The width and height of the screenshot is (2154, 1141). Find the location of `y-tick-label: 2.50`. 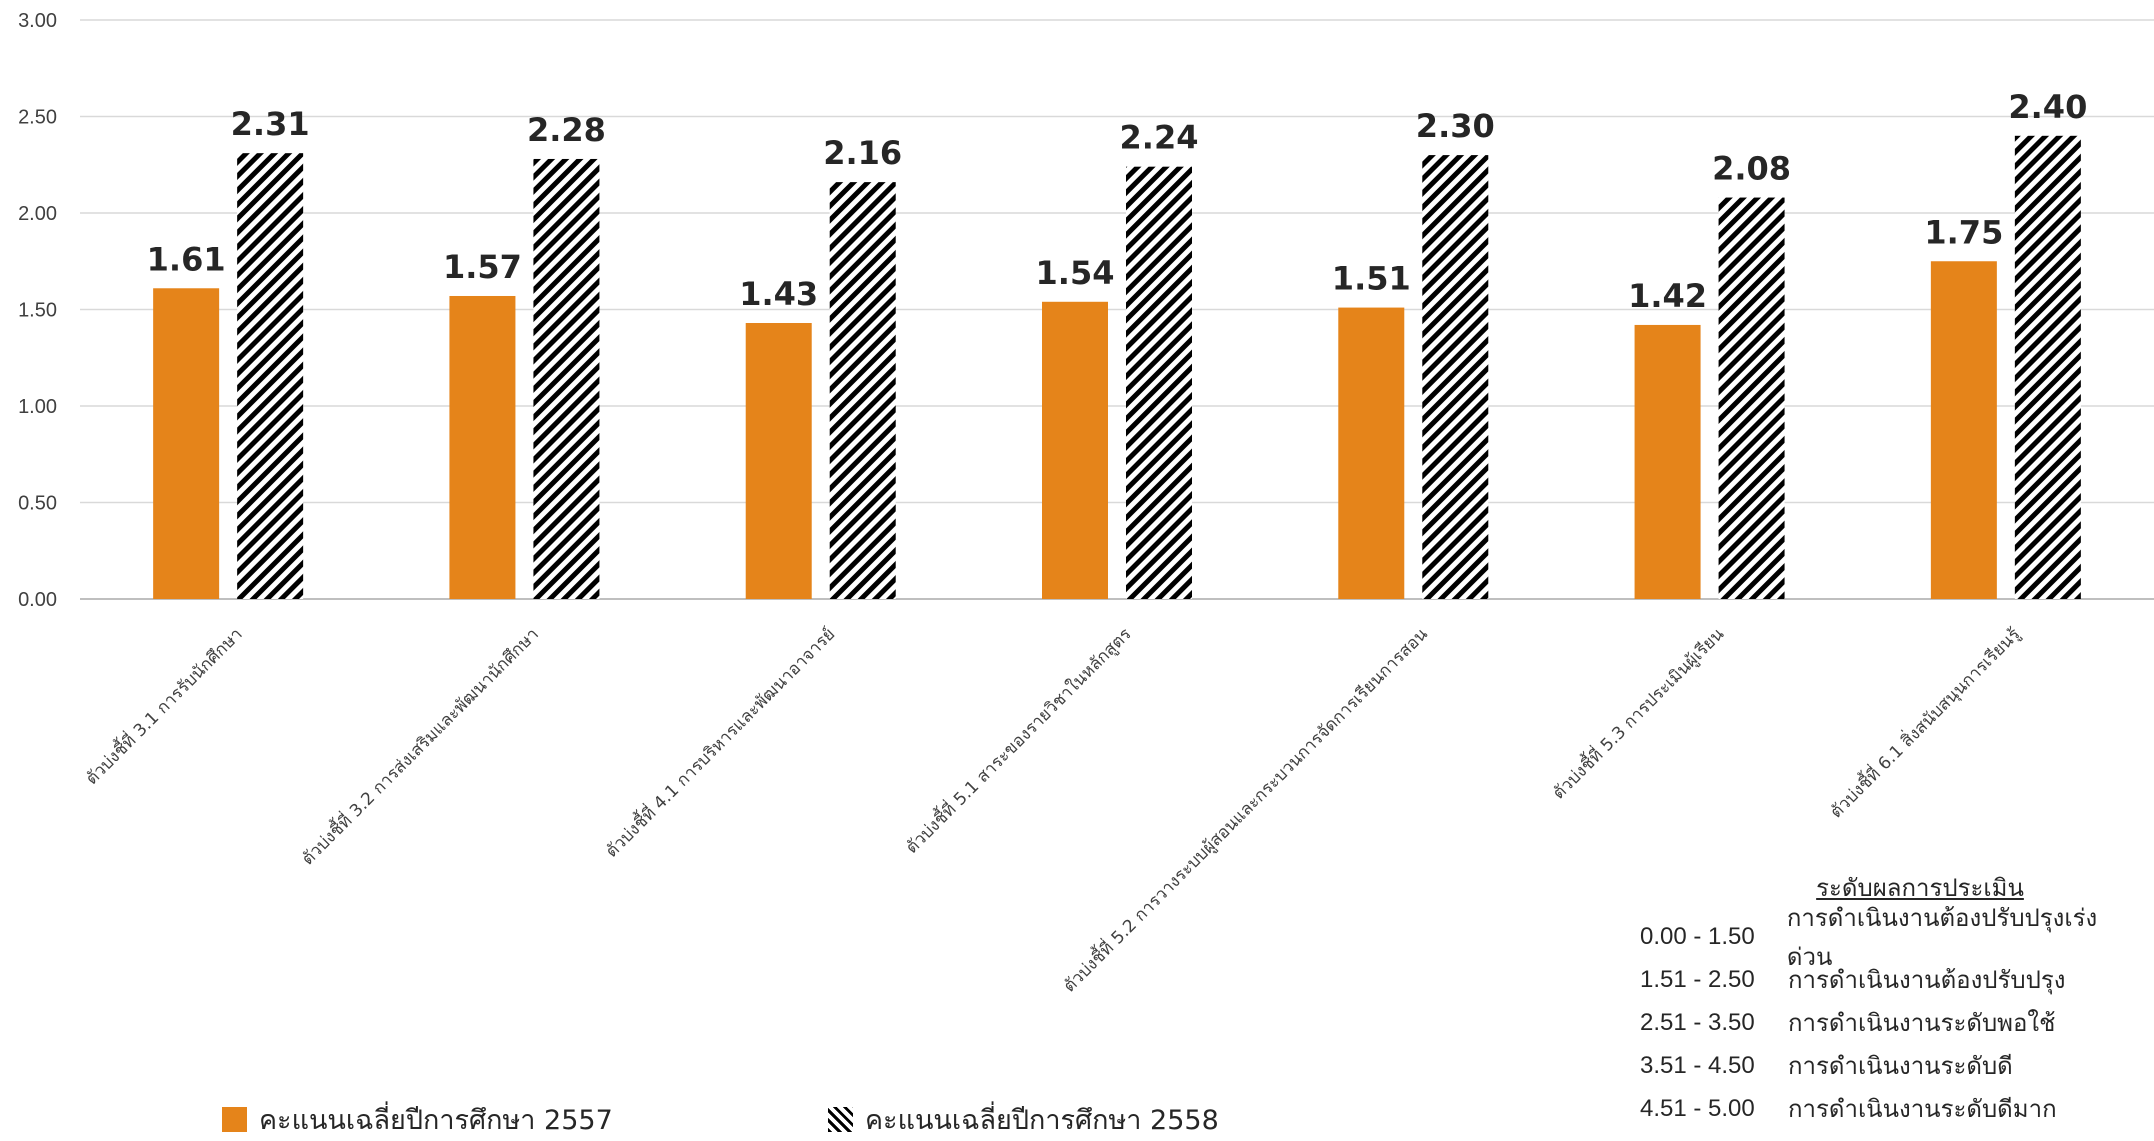

y-tick-label: 2.50 is located at coordinates (37, 118).